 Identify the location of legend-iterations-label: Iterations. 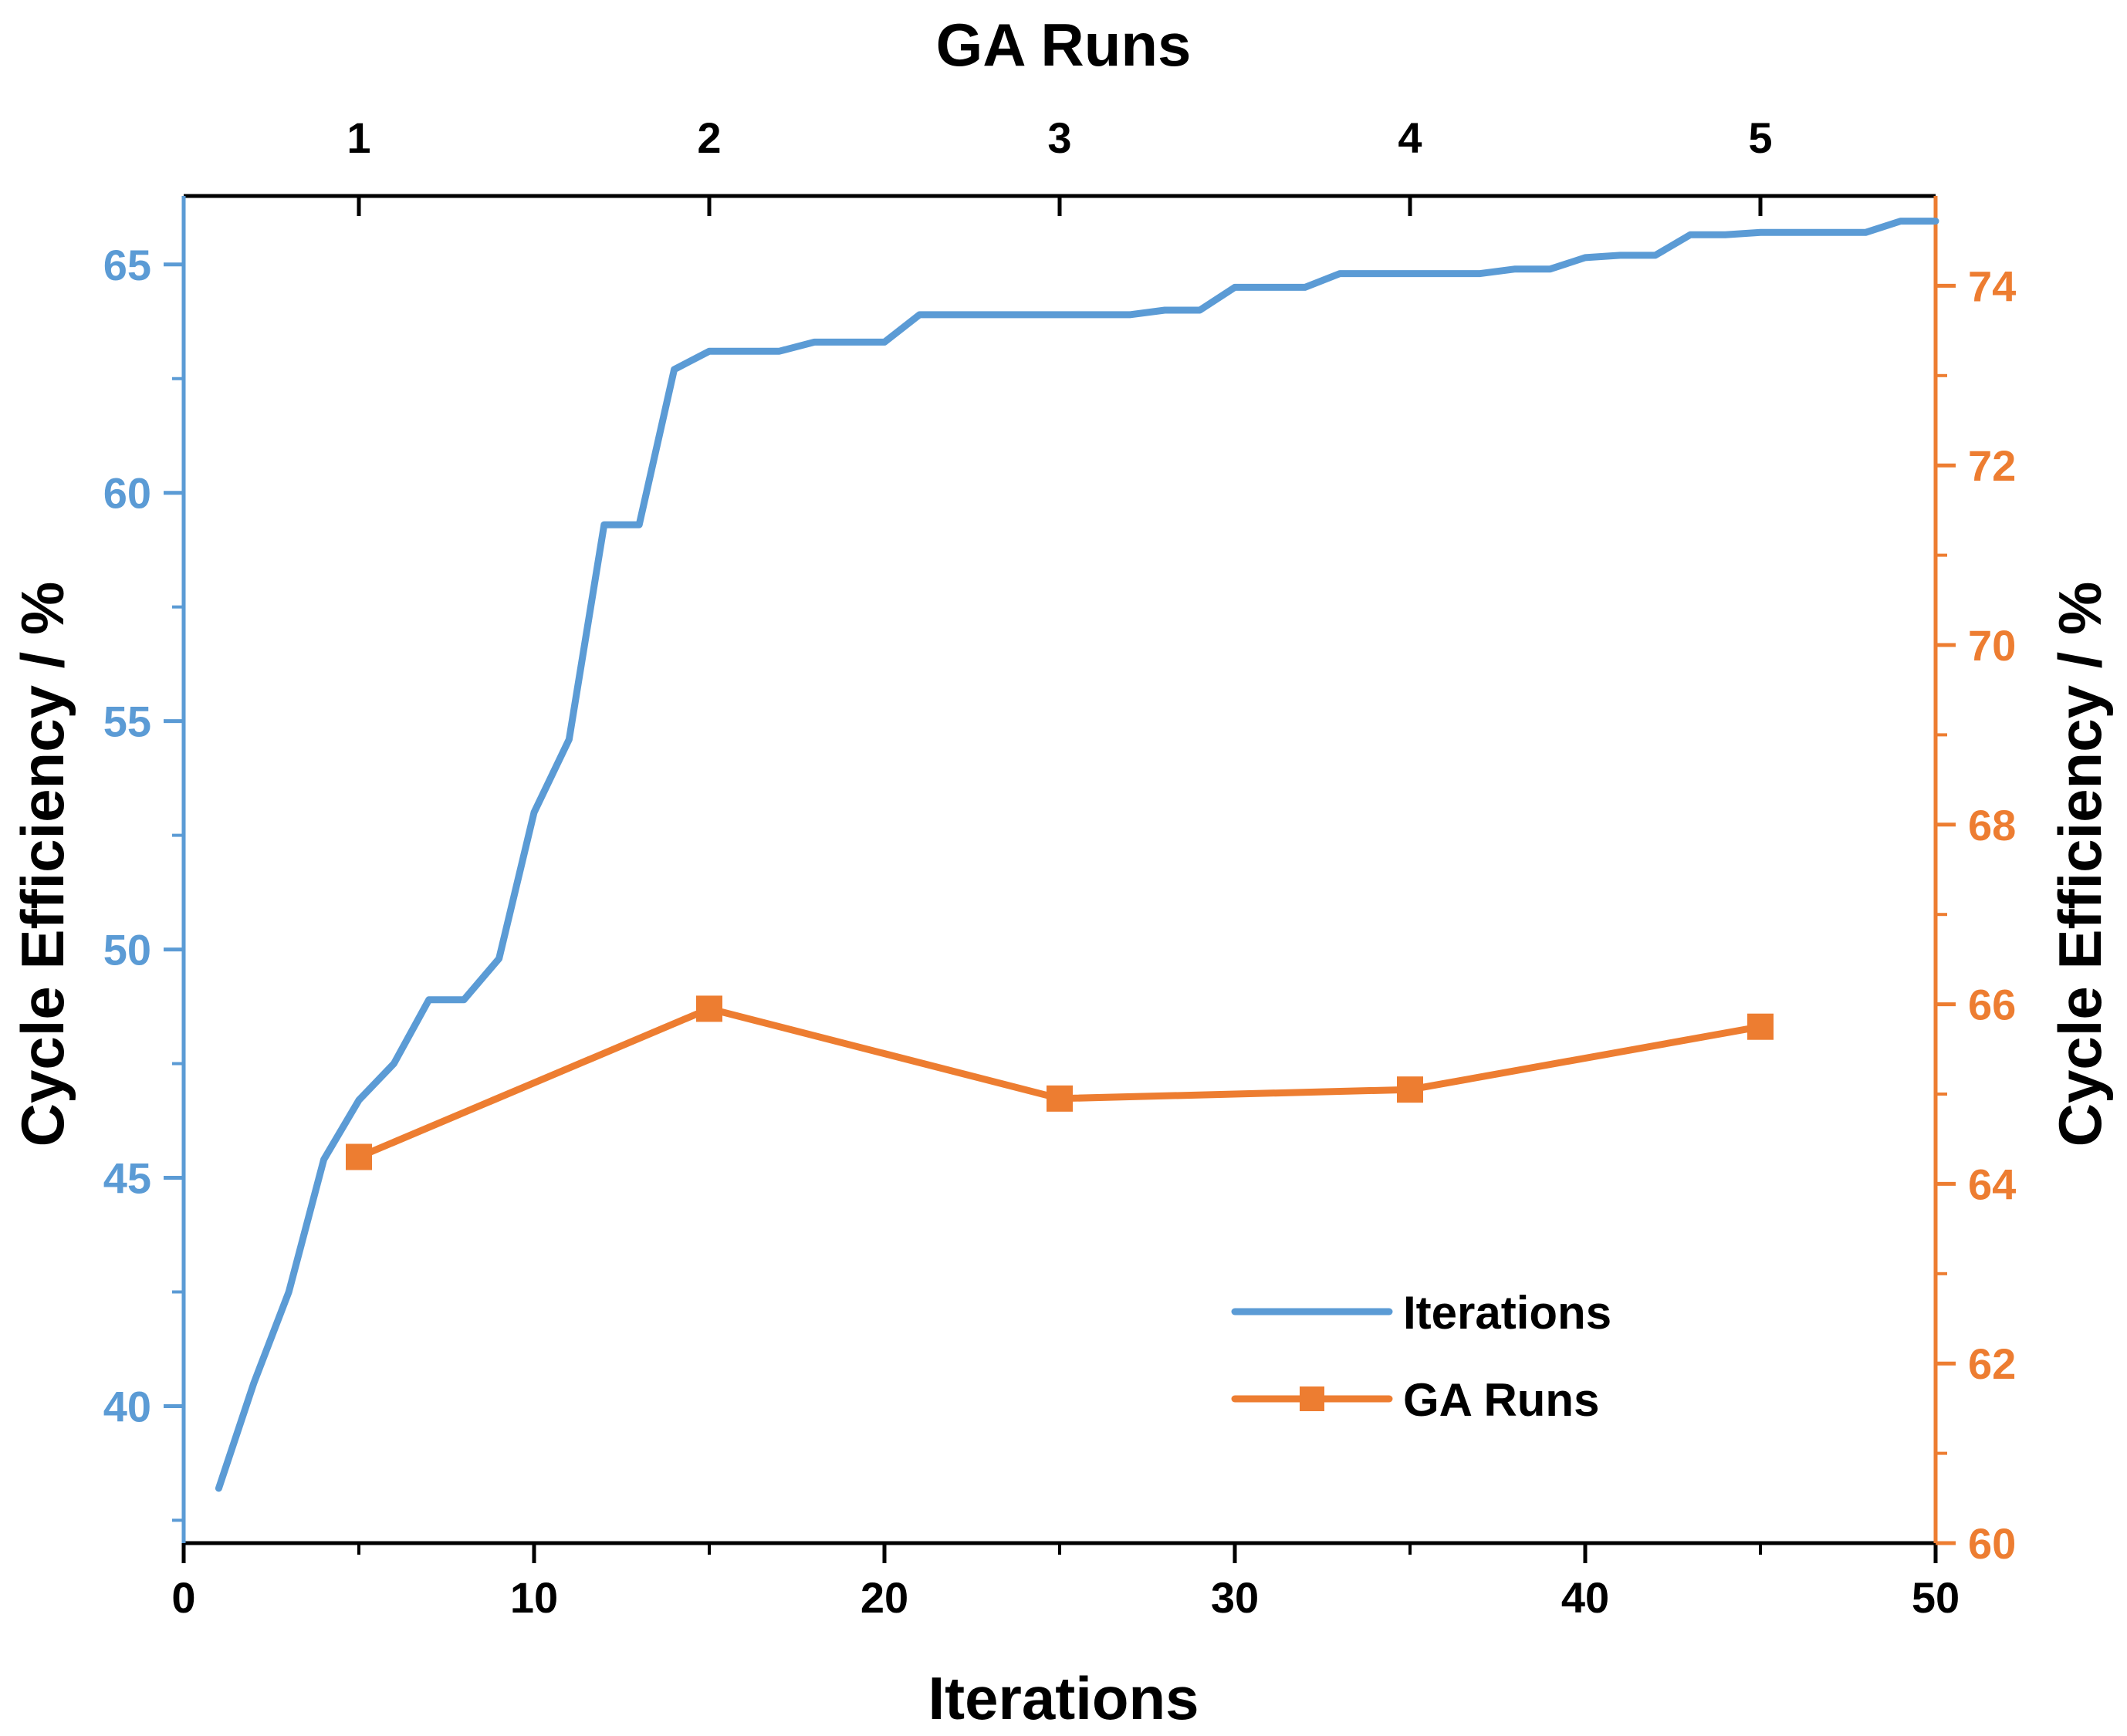
(1507, 1313).